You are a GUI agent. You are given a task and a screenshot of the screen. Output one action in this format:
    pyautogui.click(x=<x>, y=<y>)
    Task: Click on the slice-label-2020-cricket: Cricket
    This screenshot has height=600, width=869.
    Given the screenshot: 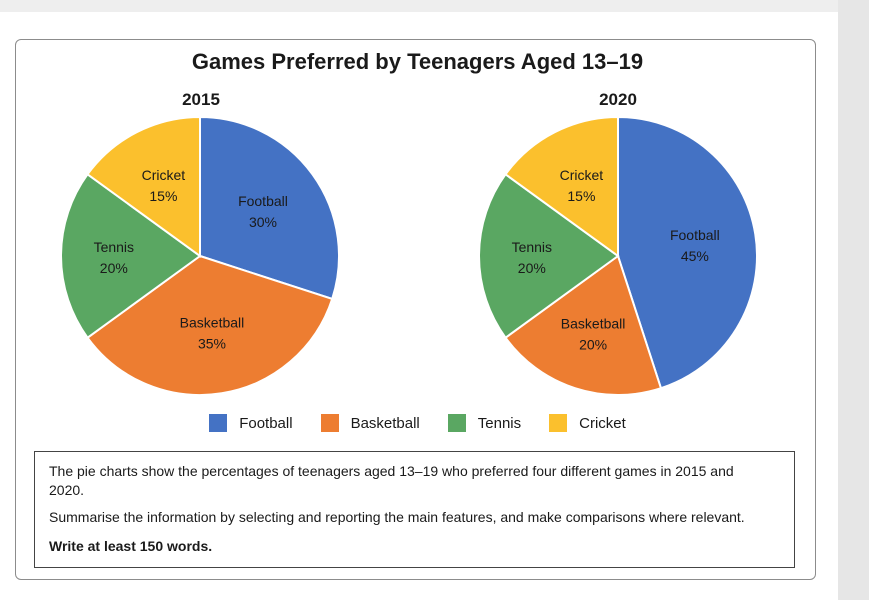 What is the action you would take?
    pyautogui.click(x=582, y=175)
    